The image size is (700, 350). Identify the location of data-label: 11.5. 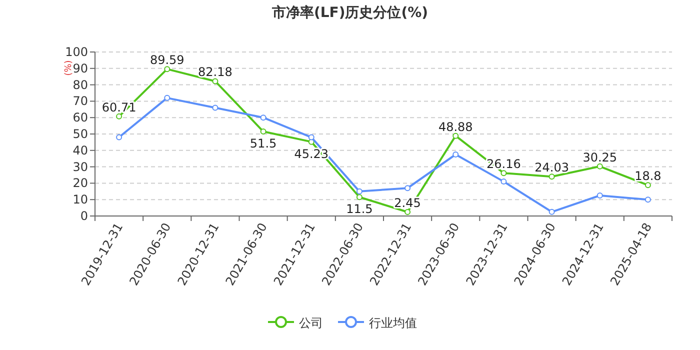
(359, 209).